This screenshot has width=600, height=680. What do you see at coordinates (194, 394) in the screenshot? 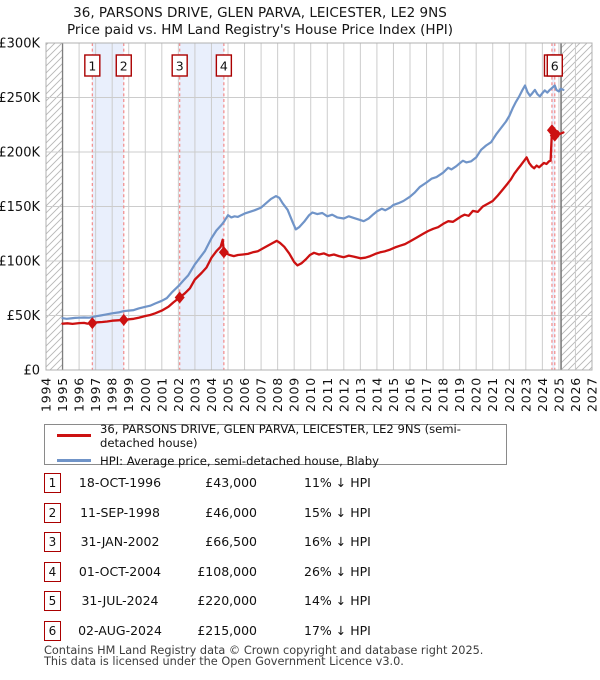
I see `year-tick-label: 2003` at bounding box center [194, 394].